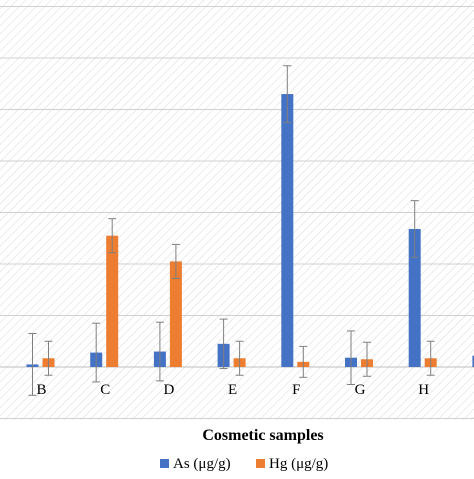 This screenshot has width=474, height=479. Describe the element at coordinates (244, 464) in the screenshot. I see `legend: As (μg/g) Hg (μg/g)` at that location.